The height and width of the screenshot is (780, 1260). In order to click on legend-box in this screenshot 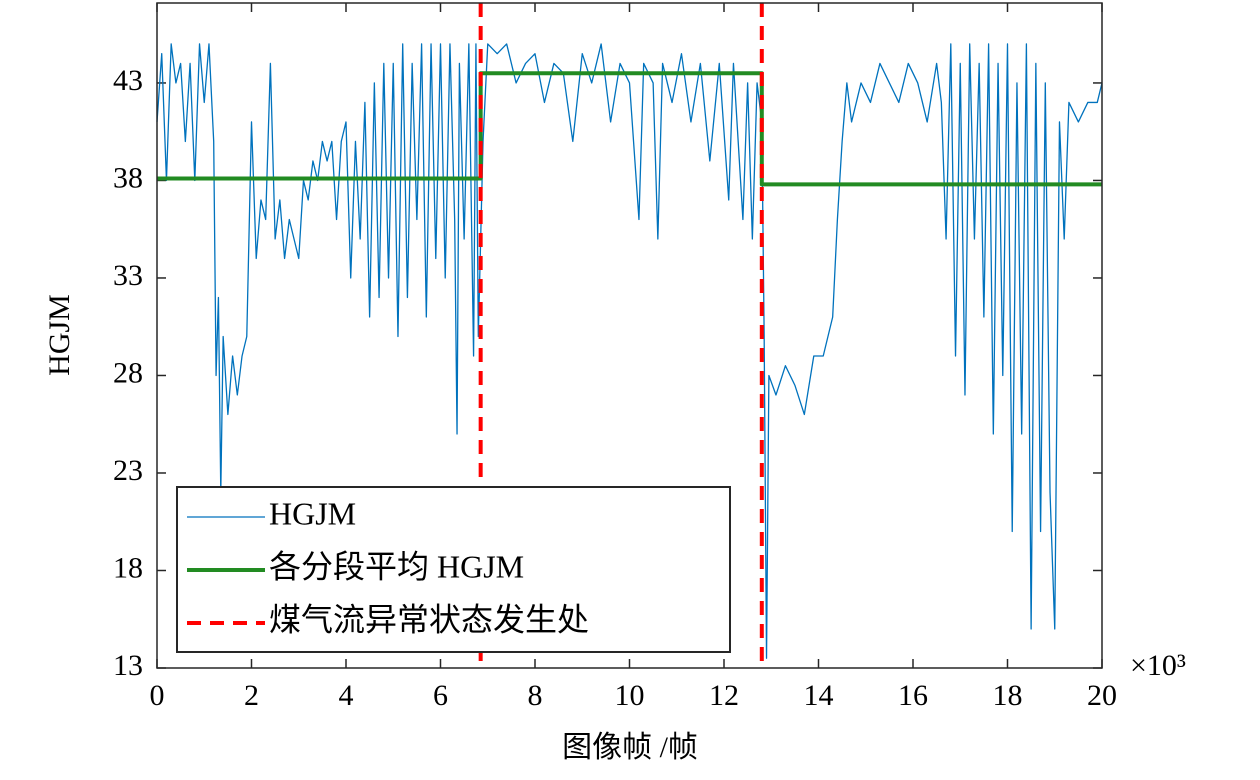, I will do `click(453, 569)`.